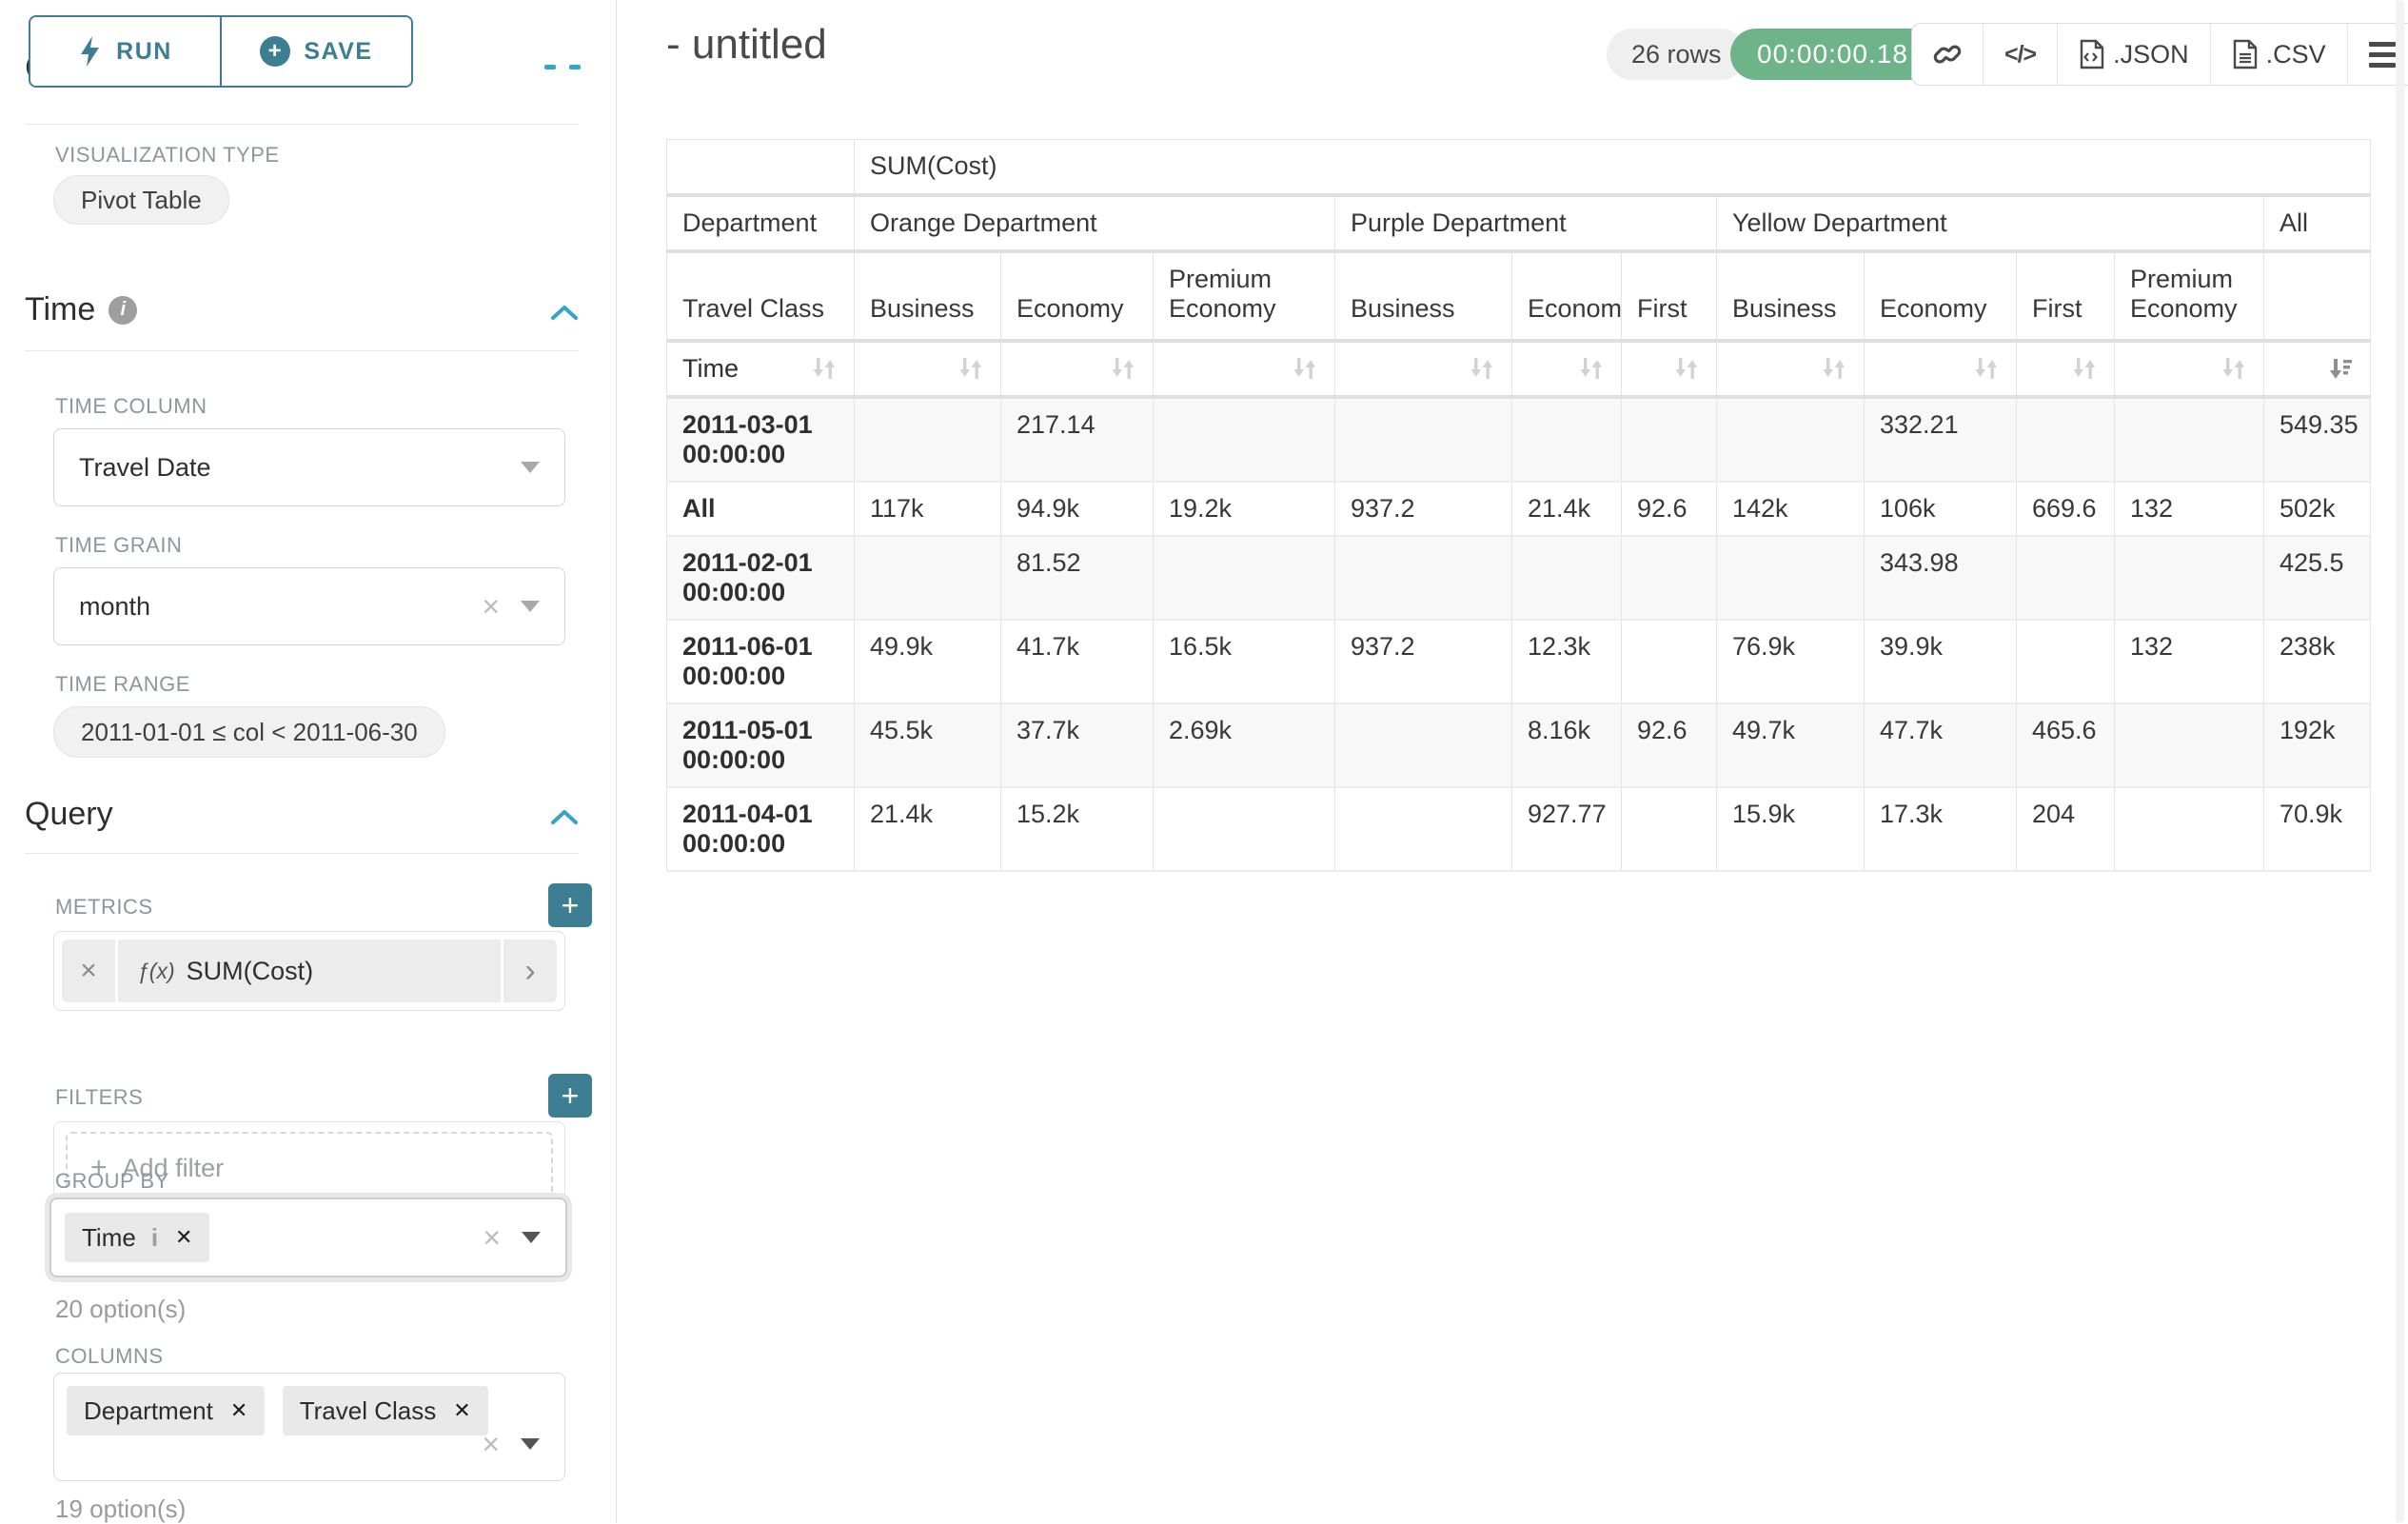  I want to click on remove-metric-icon: ×, so click(88, 971).